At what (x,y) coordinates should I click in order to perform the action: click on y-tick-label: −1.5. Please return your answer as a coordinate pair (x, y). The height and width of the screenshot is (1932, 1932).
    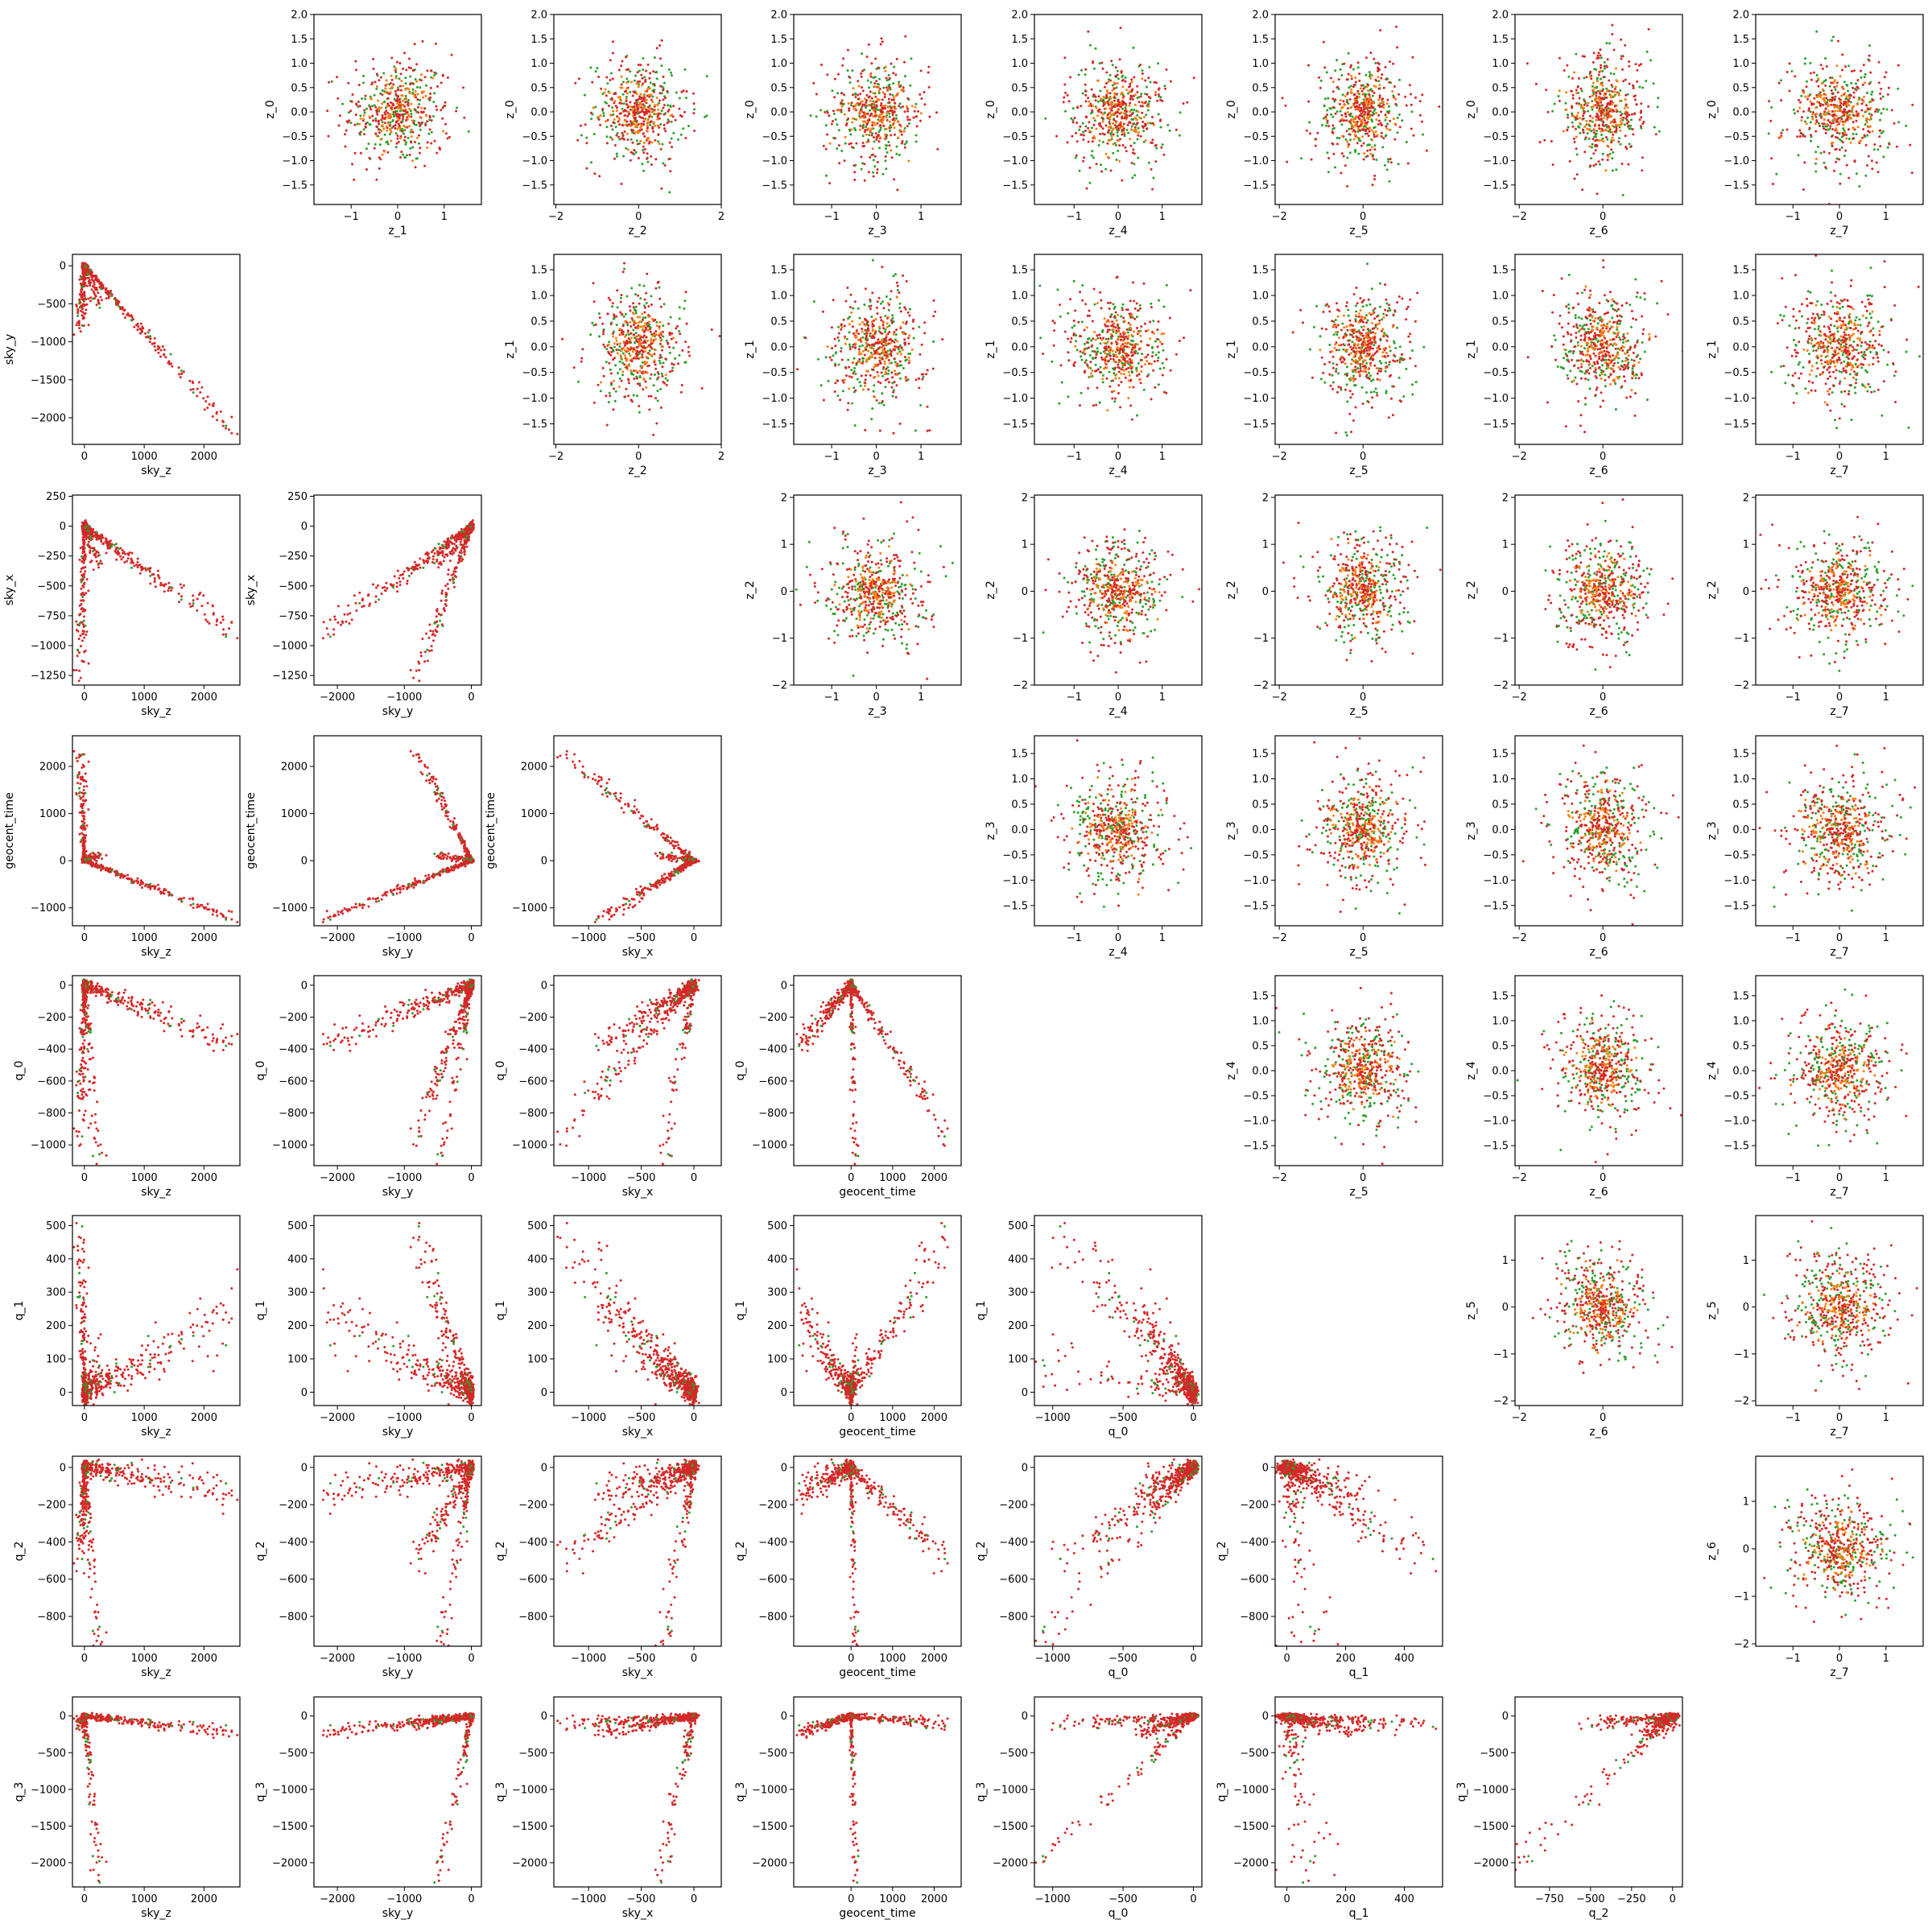
    Looking at the image, I should click on (1736, 186).